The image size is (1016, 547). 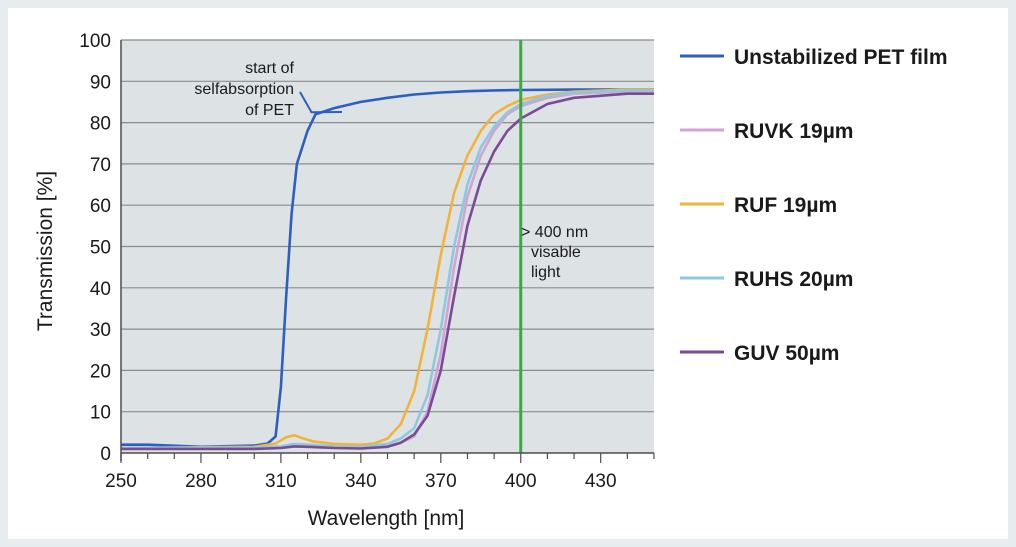 I want to click on y-tick-label: 90, so click(x=100, y=82).